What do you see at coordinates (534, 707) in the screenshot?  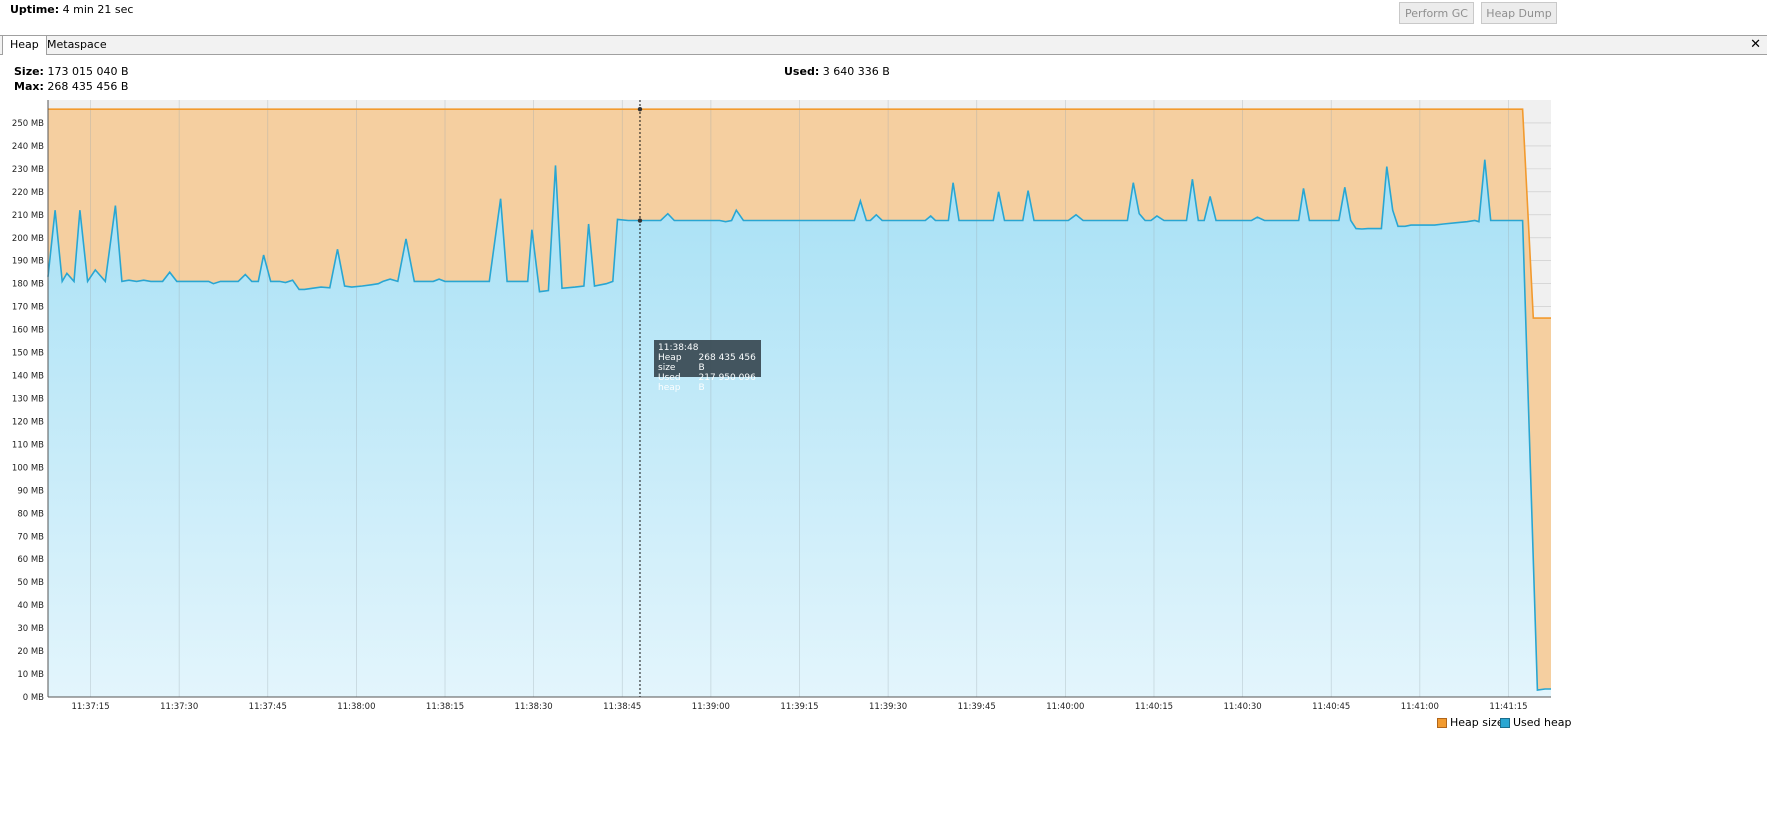 I see `x-tick-label: 11:38:30` at bounding box center [534, 707].